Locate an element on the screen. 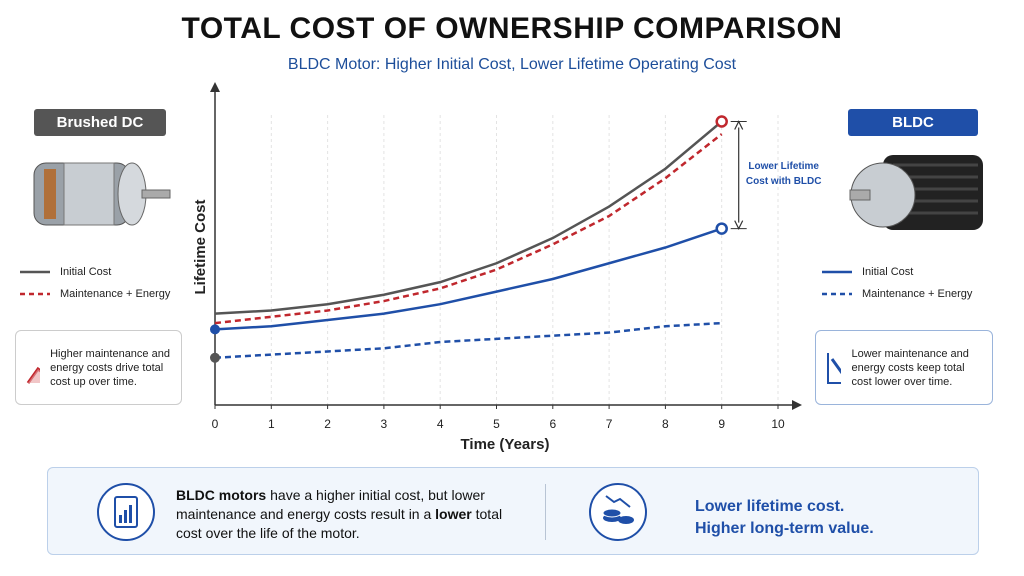  x-tick-label: 10 is located at coordinates (778, 424).